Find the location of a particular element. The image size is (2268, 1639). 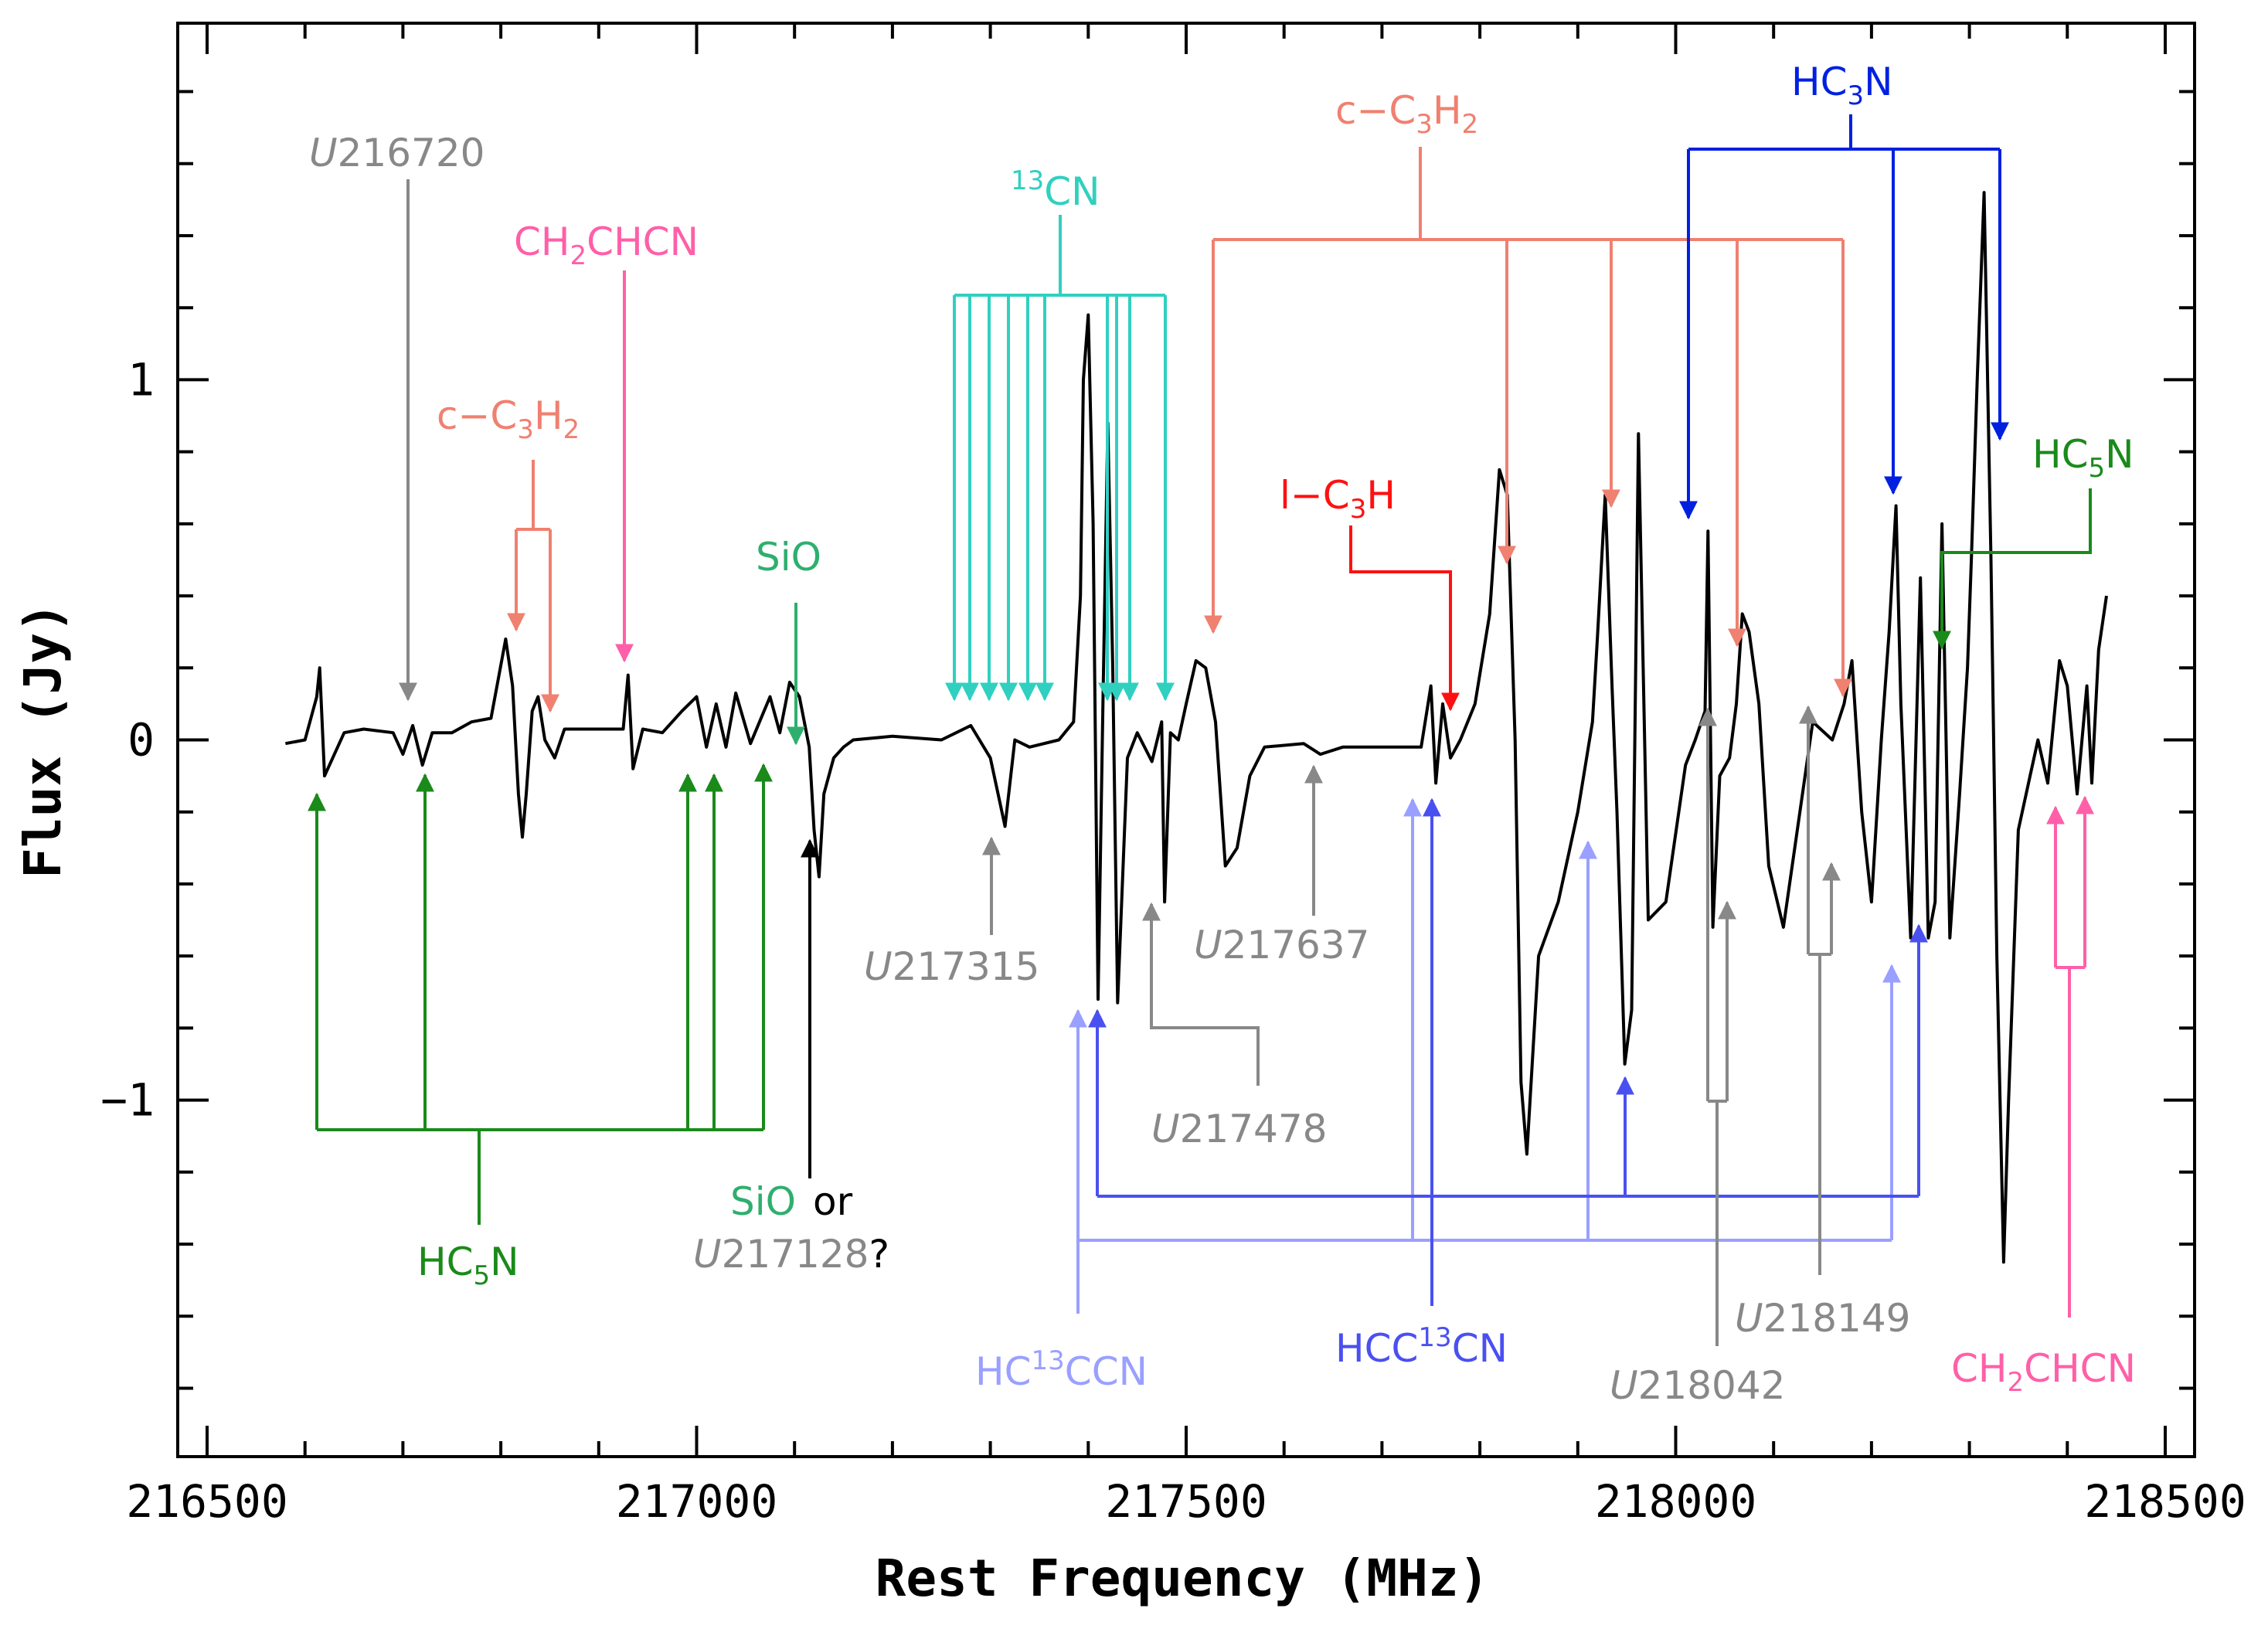

svg-text: HC3N is located at coordinates (1842, 85).